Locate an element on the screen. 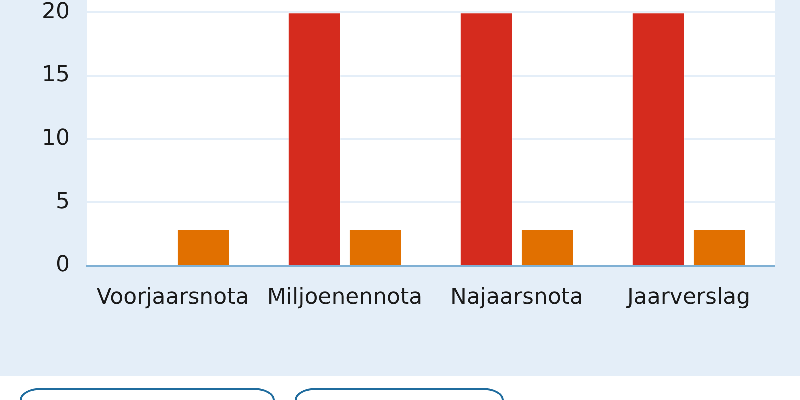  y-tick-label: 15 is located at coordinates (56, 75).